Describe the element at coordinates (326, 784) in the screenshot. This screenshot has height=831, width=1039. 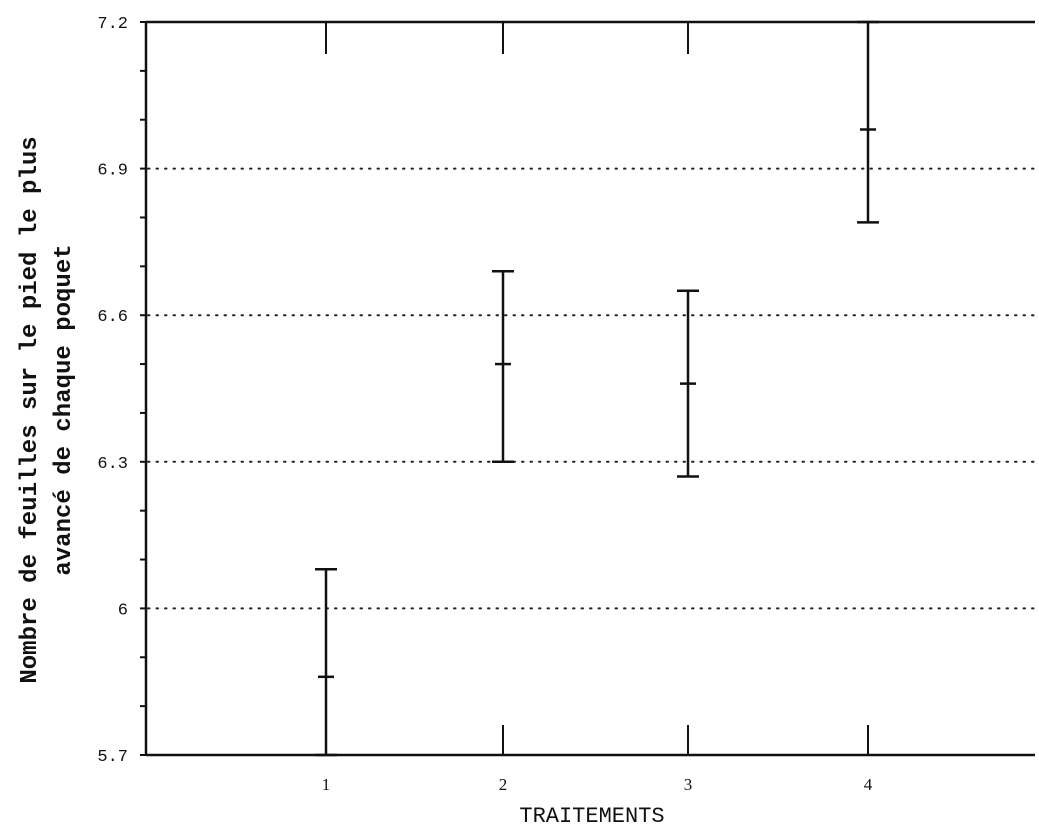
I see `x-tick-label-0: 1` at that location.